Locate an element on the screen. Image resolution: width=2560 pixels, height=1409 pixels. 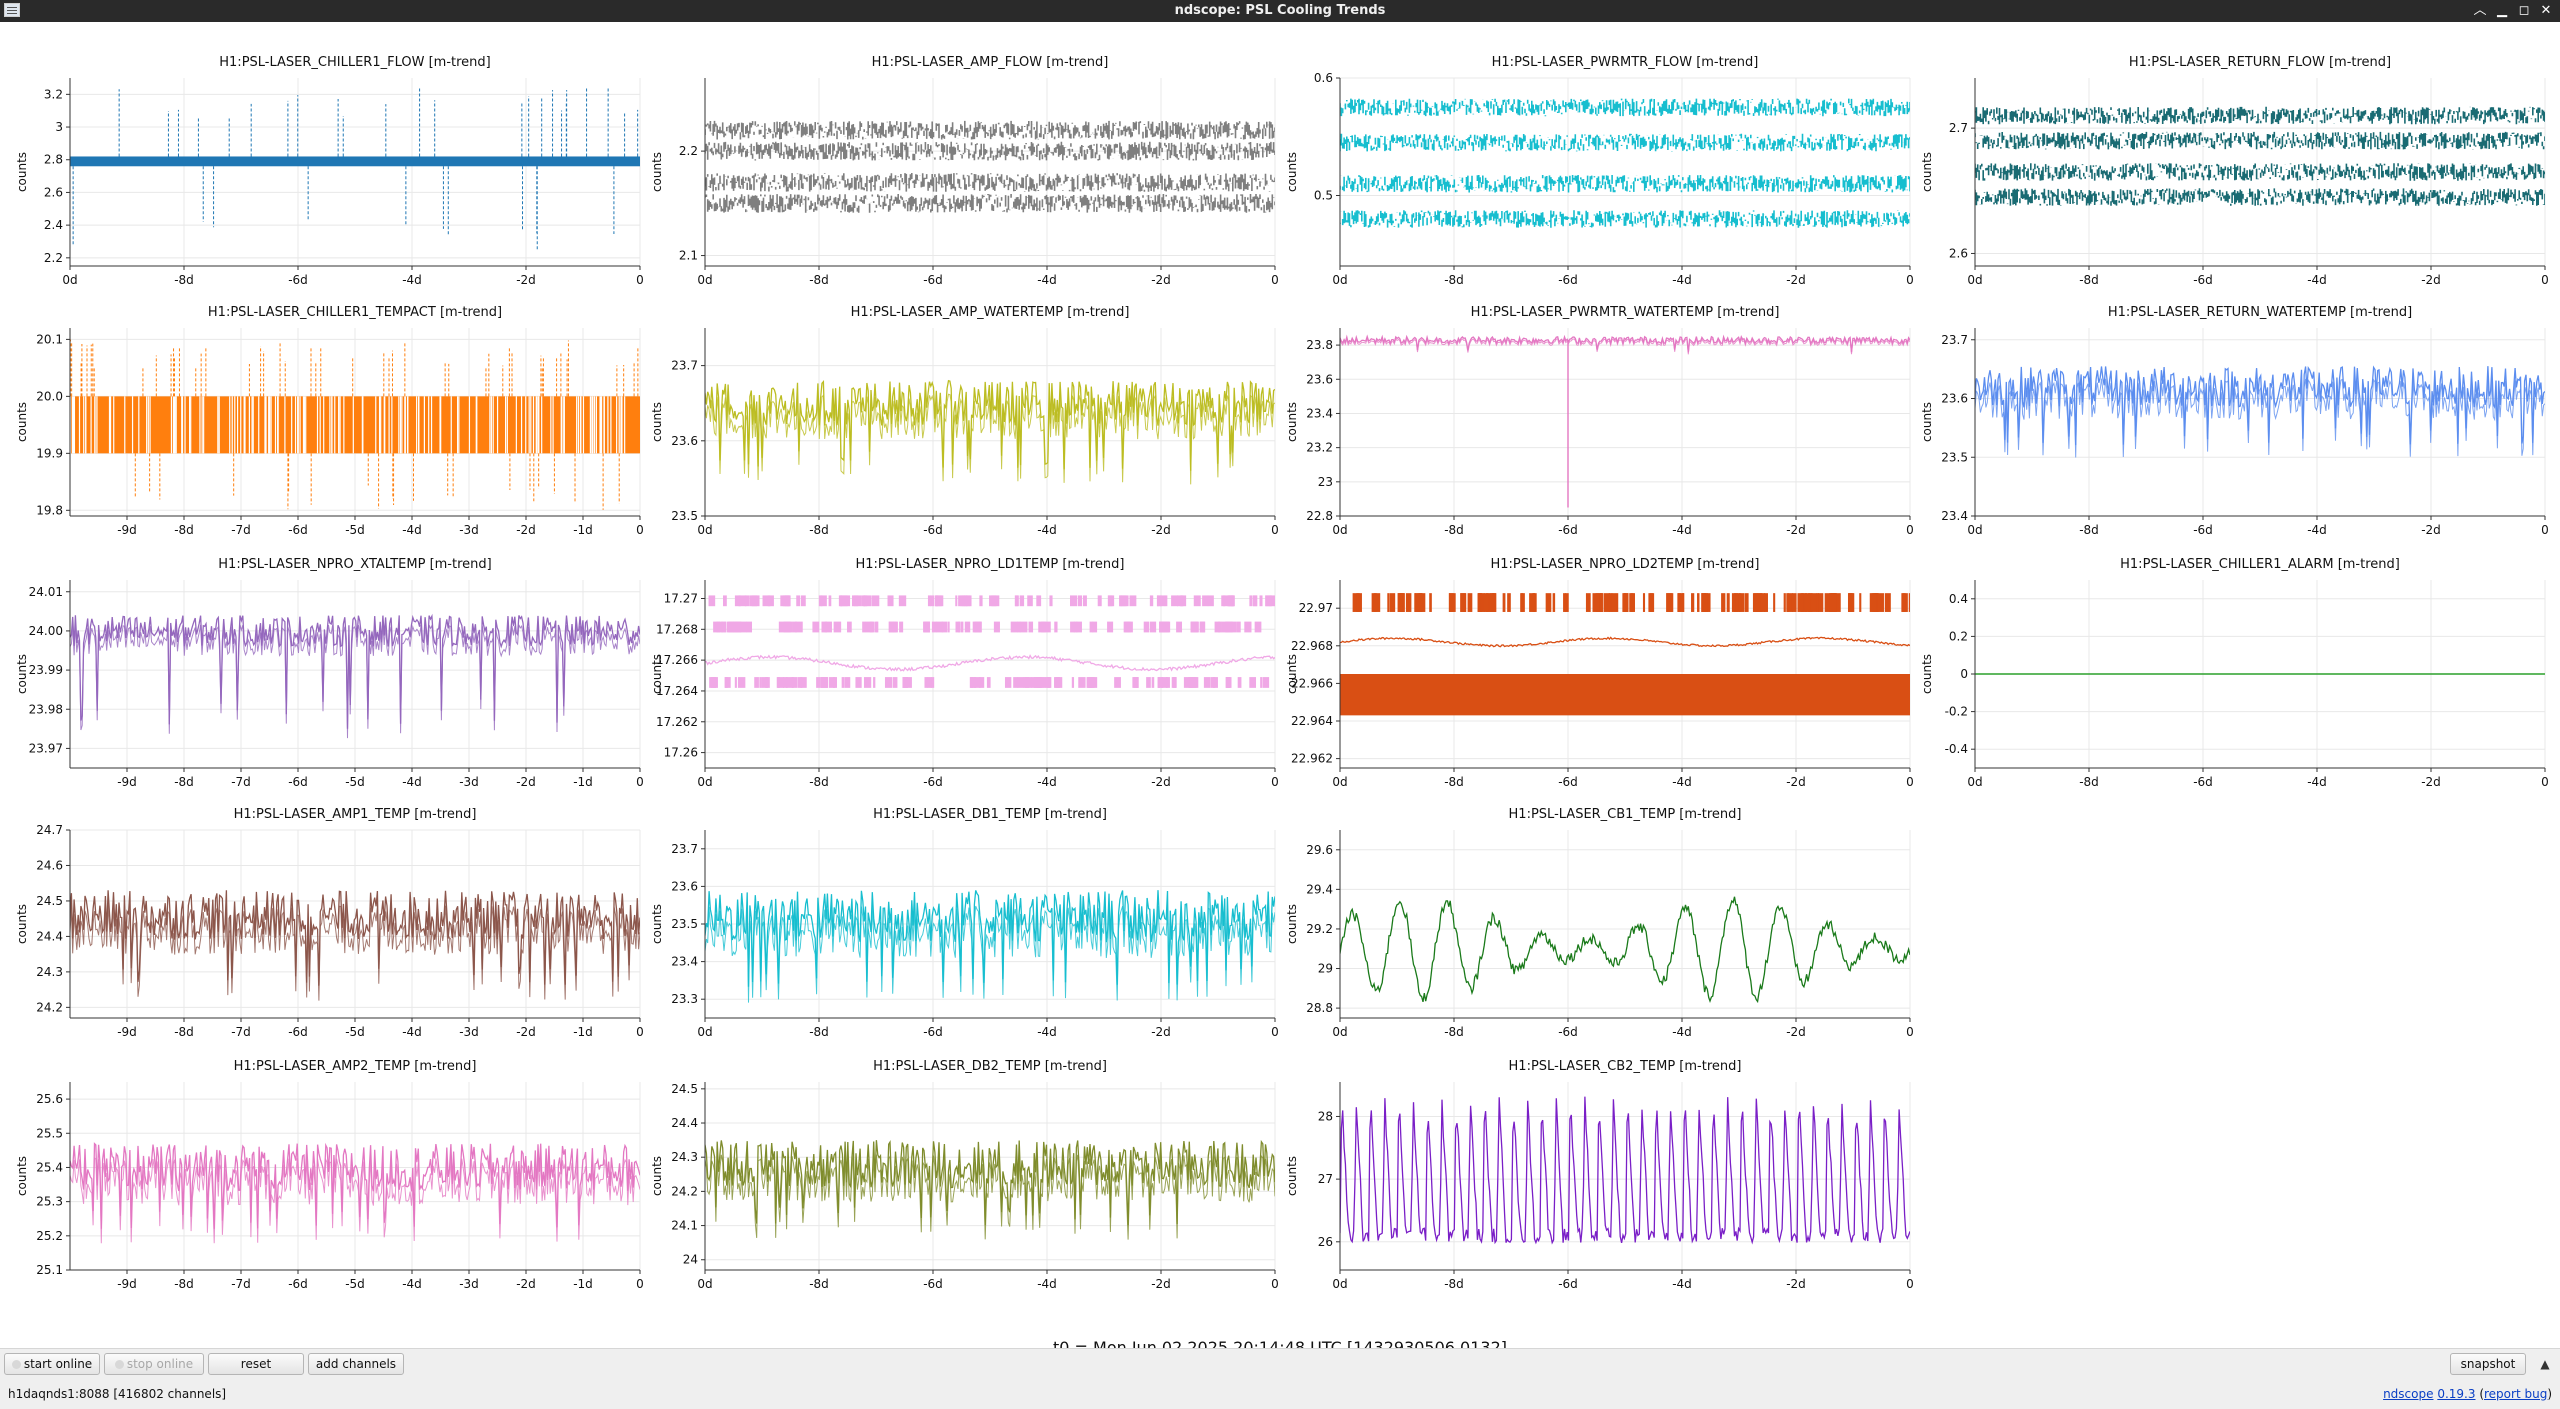
y-axis-label: counts is located at coordinates (1292, 924).